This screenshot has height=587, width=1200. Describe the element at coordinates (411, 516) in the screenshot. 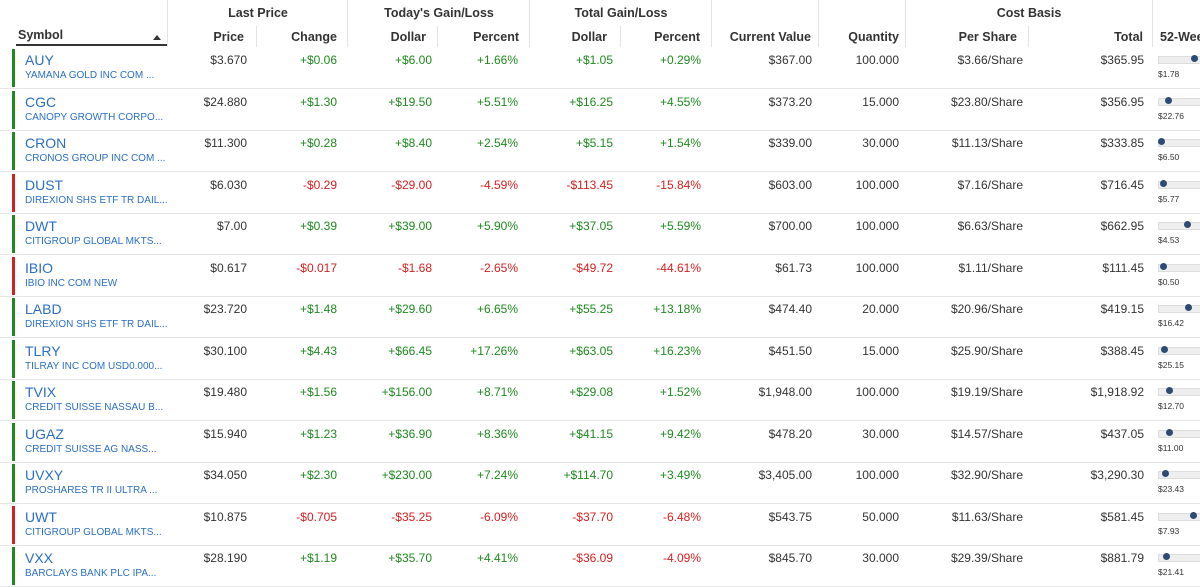

I see `cell-today-dollar: -$35.25` at that location.